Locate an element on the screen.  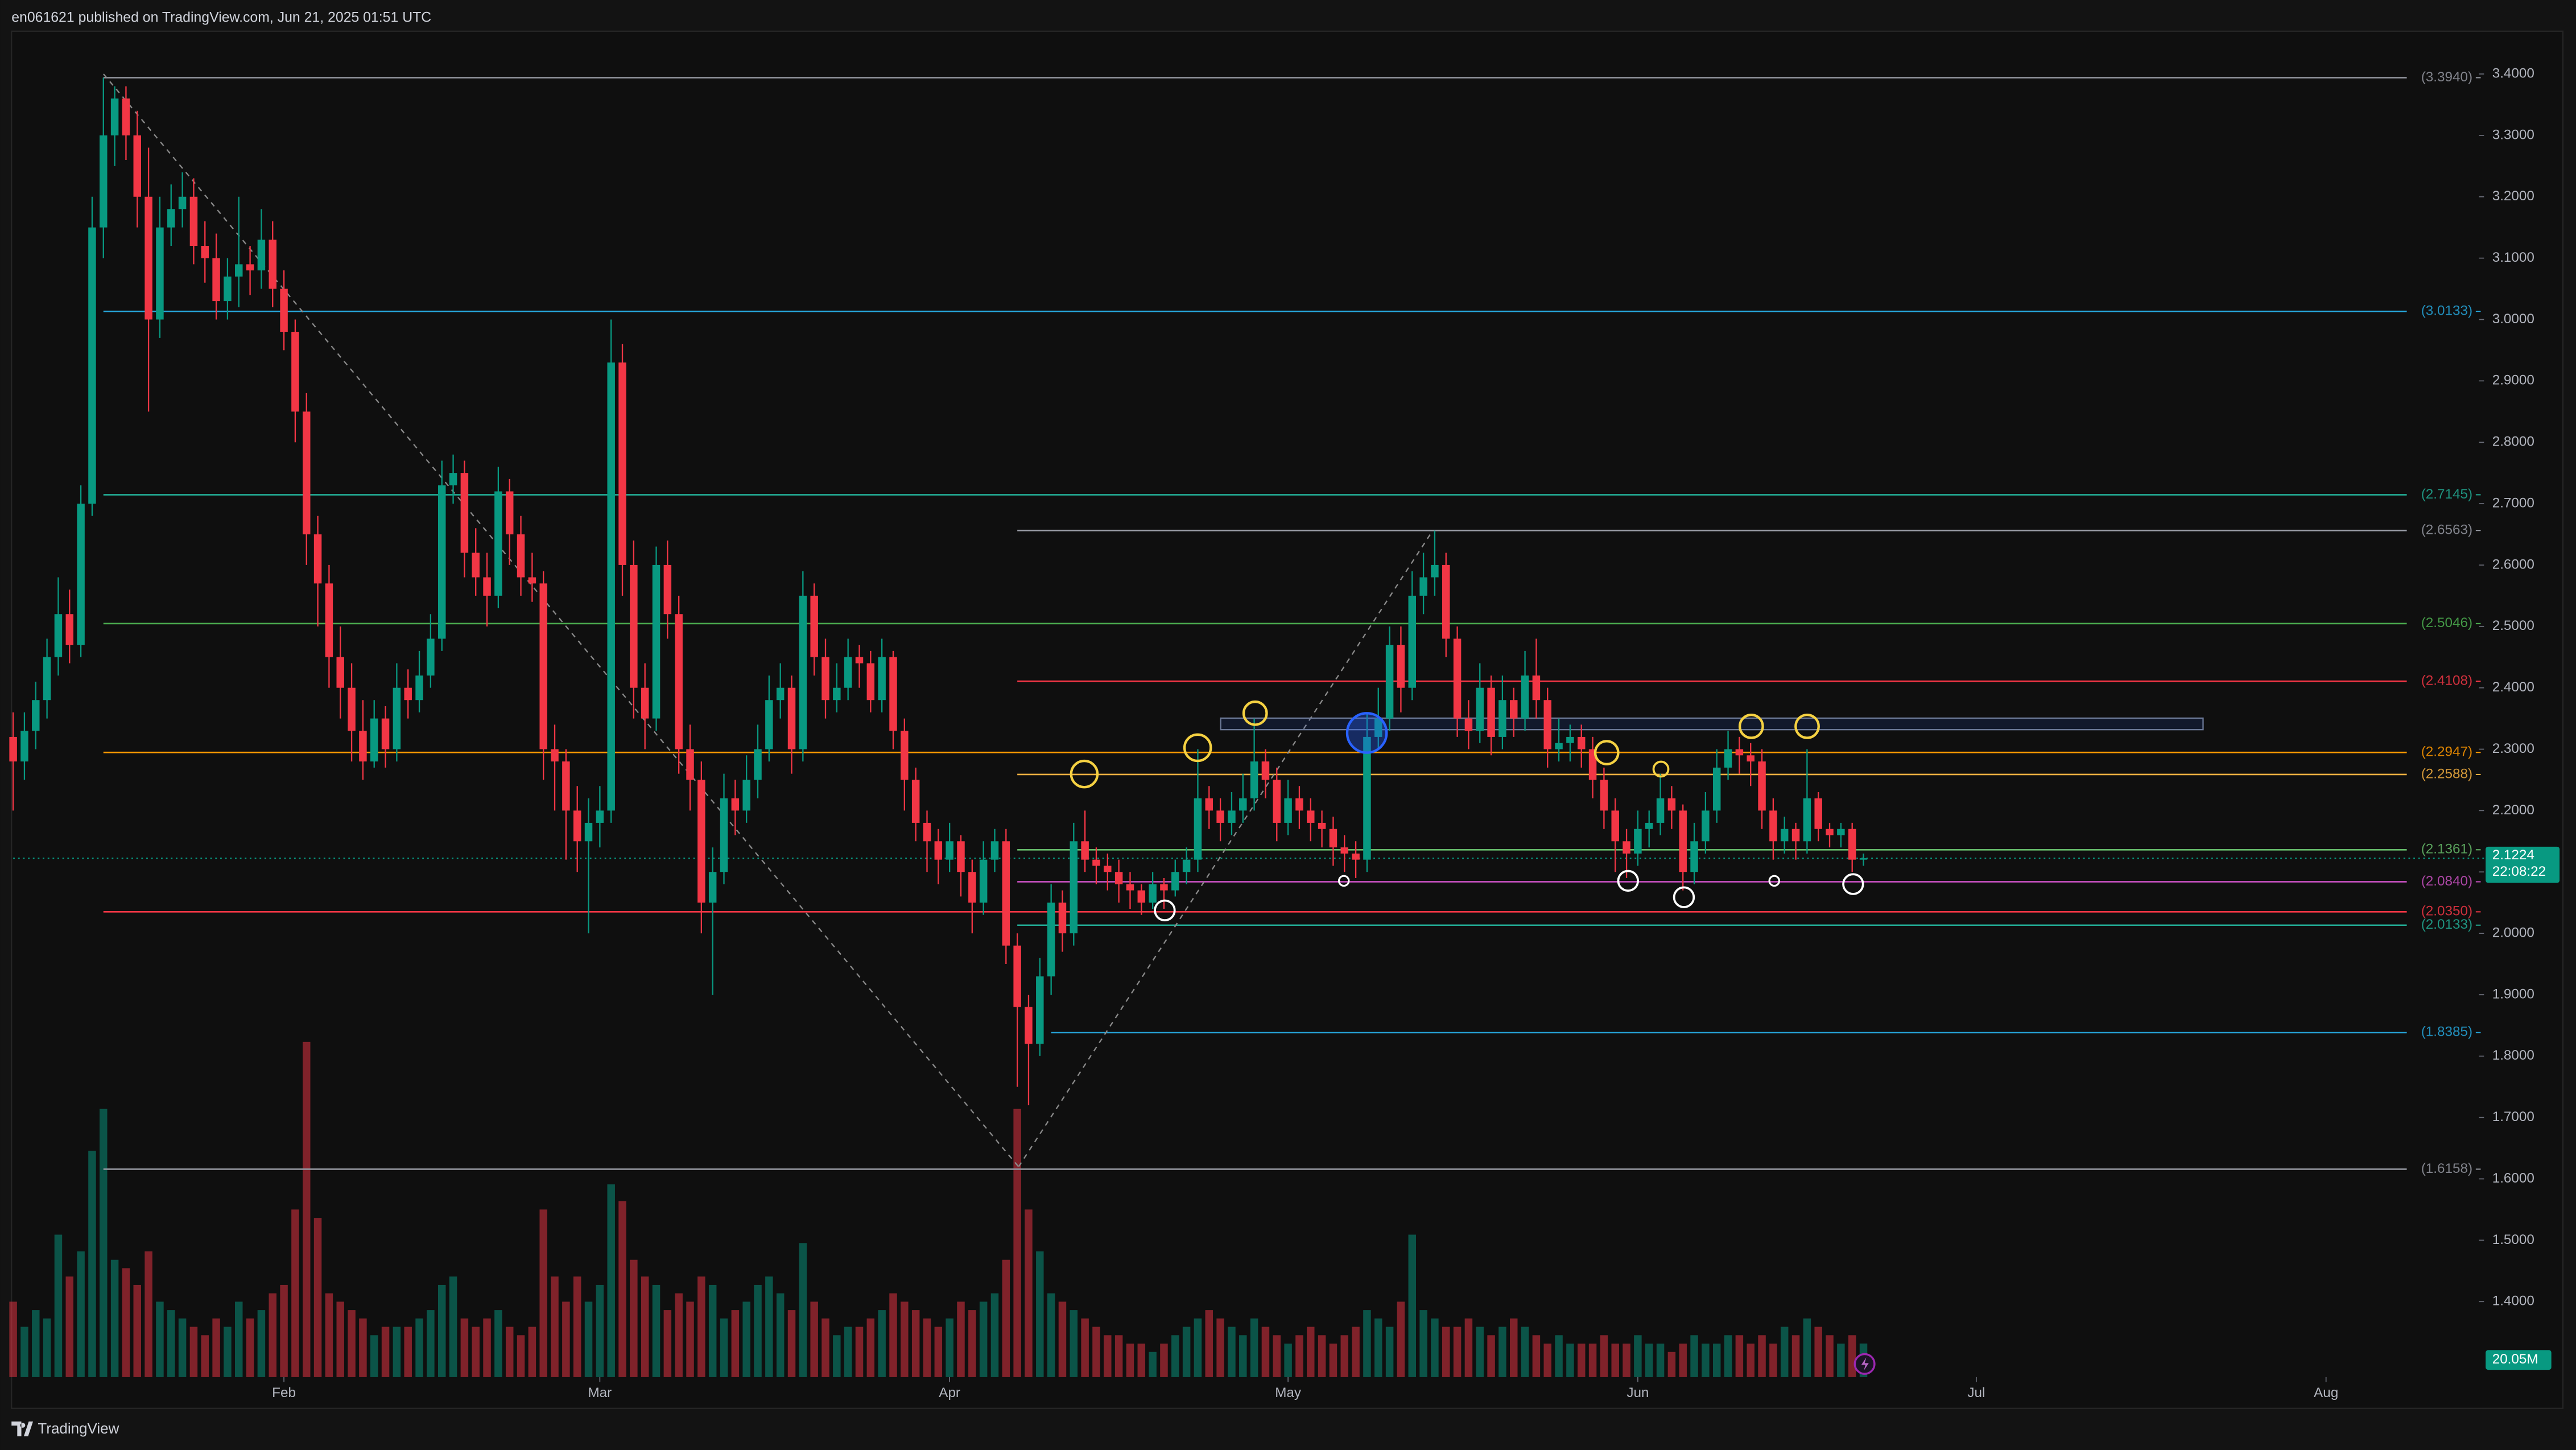
y-tick-label: 1.6000 is located at coordinates (2513, 1178).